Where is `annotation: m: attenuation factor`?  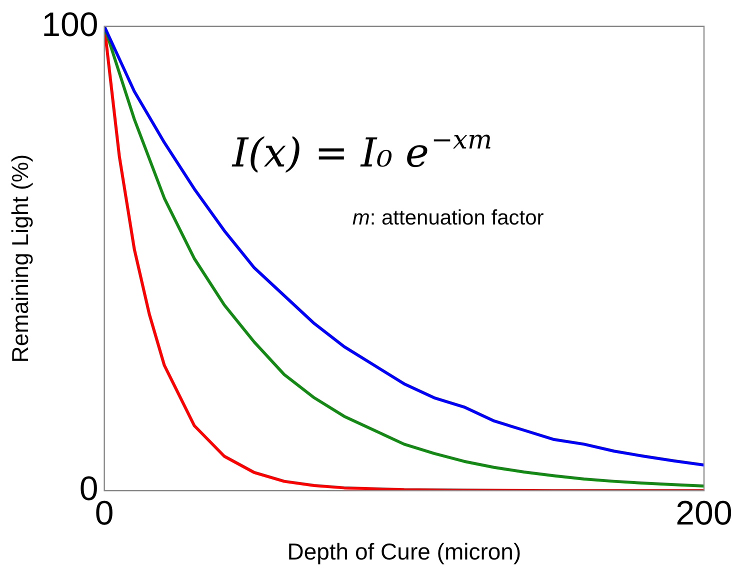 annotation: m: attenuation factor is located at coordinates (448, 218).